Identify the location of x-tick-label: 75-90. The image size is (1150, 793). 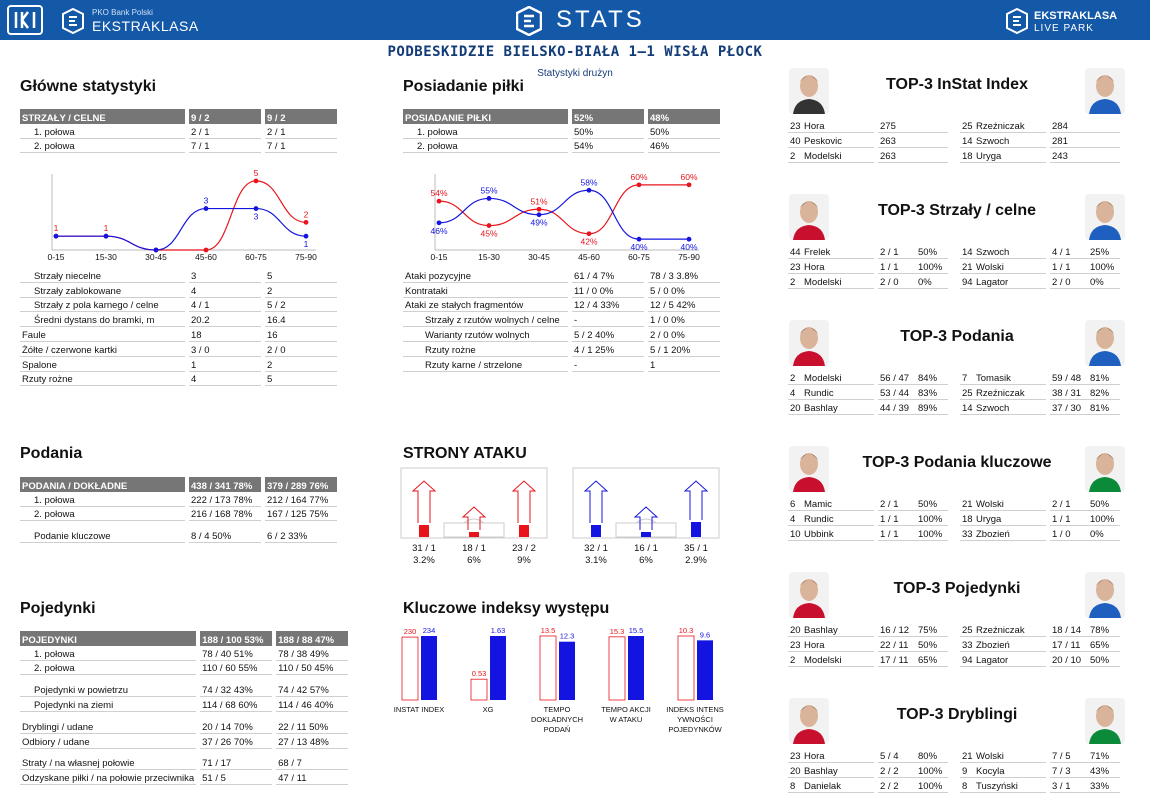
(689, 257).